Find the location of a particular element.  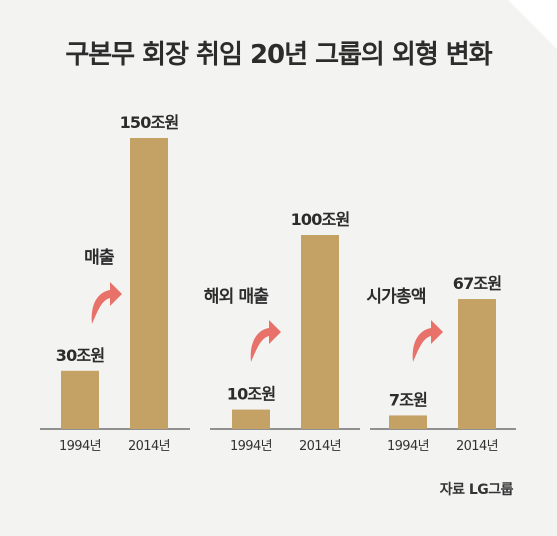

chart-title: 구본무 회장 취임 20년 그룹의 외형 변화 is located at coordinates (278, 55).